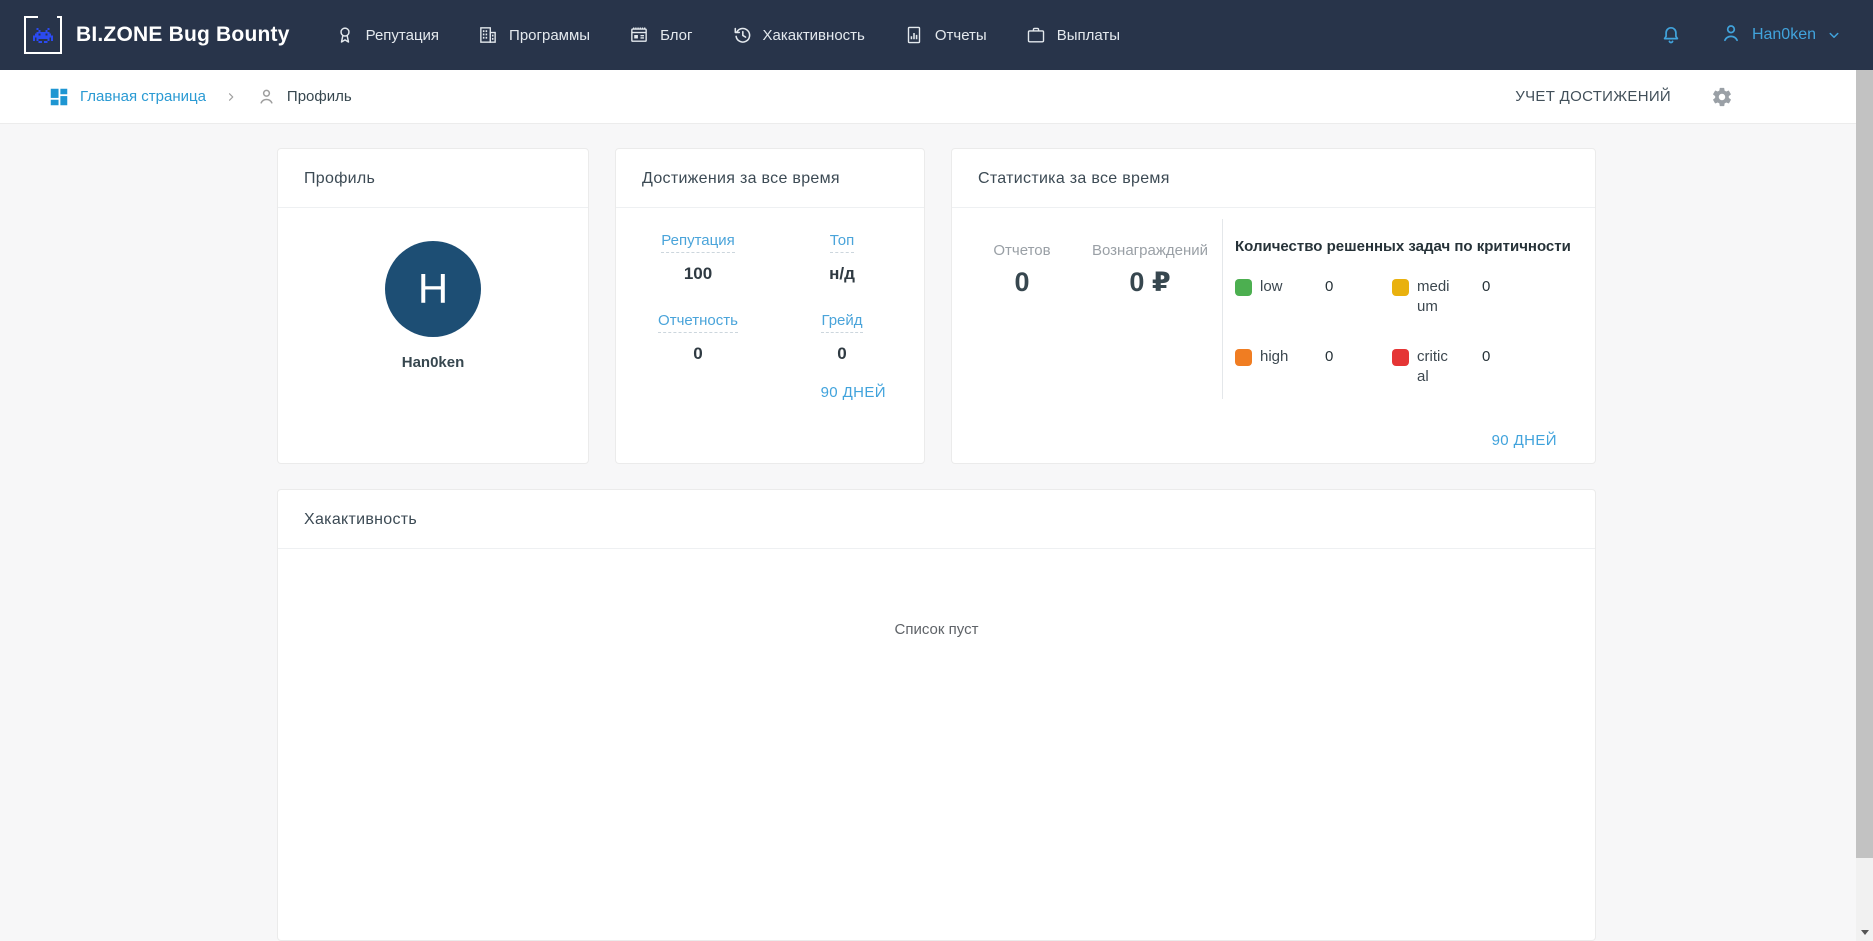 The image size is (1873, 941). I want to click on nav-item-label: Блог, so click(676, 35).